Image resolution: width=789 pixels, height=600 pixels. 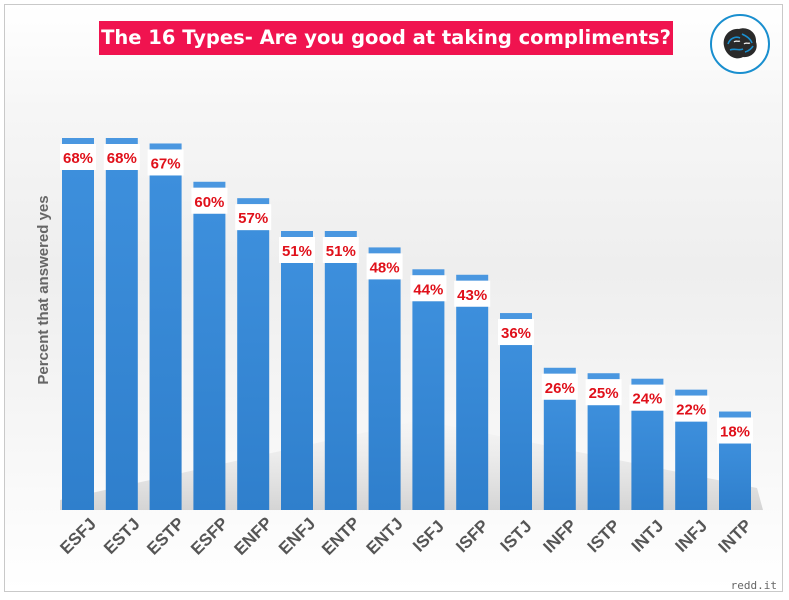 What do you see at coordinates (428, 536) in the screenshot?
I see `x-tick-label: ISFJ` at bounding box center [428, 536].